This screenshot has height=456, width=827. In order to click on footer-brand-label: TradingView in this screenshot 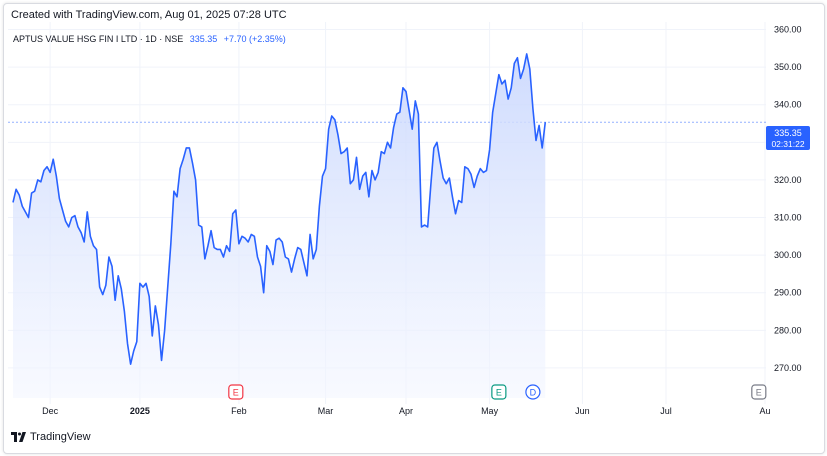, I will do `click(60, 437)`.